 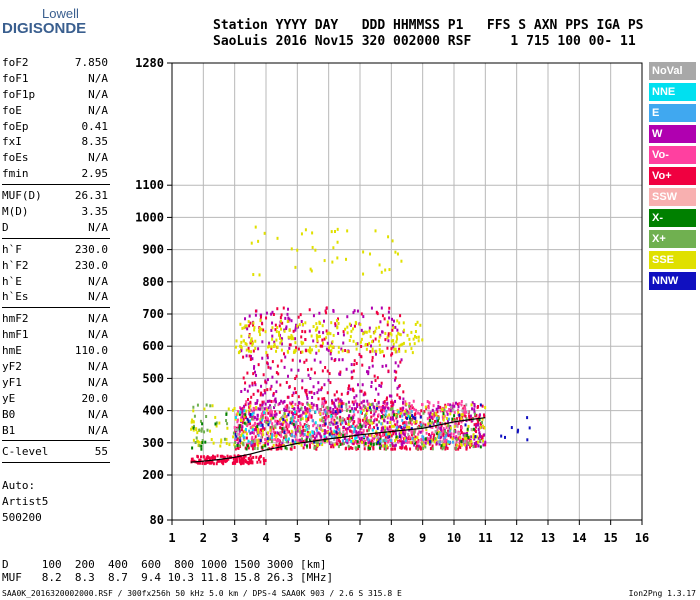 I want to click on param-name: hmF1, so click(x=15, y=335).